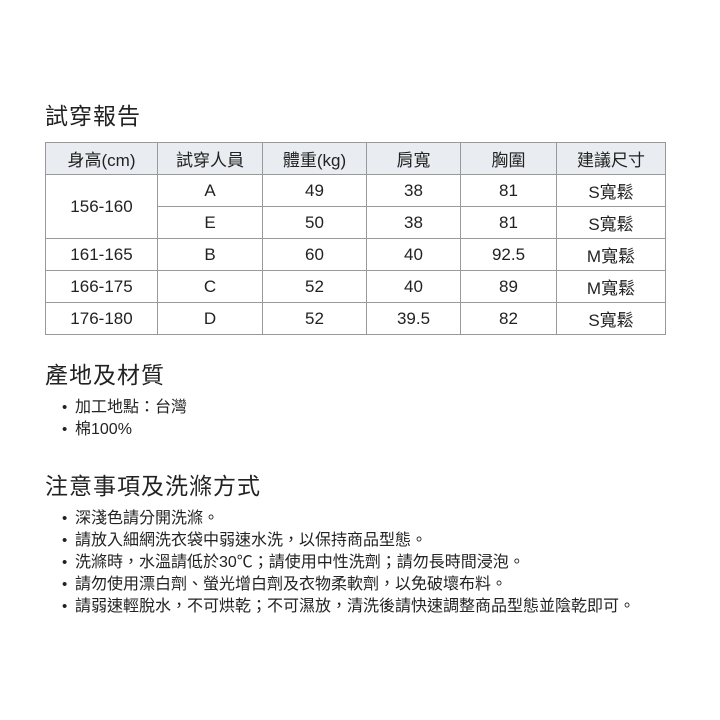  Describe the element at coordinates (508, 254) in the screenshot. I see `chest-cell: 92.5` at that location.